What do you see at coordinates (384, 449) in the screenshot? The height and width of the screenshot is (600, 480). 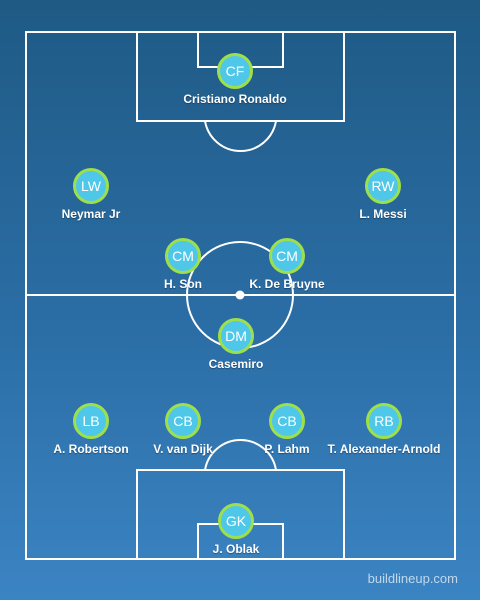 I see `player-name-rb: T. Alexander-Arnold` at bounding box center [384, 449].